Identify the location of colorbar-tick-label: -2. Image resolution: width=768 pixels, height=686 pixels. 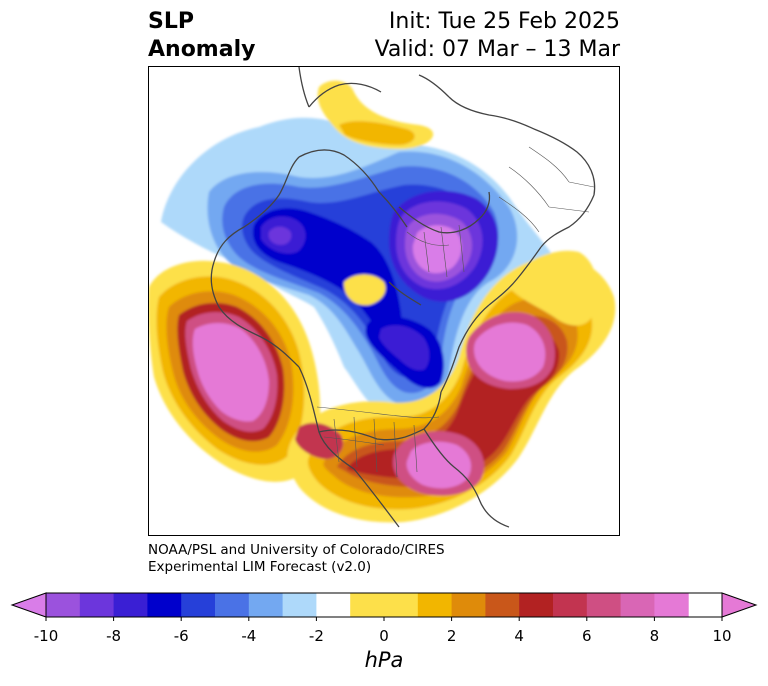
(316, 636).